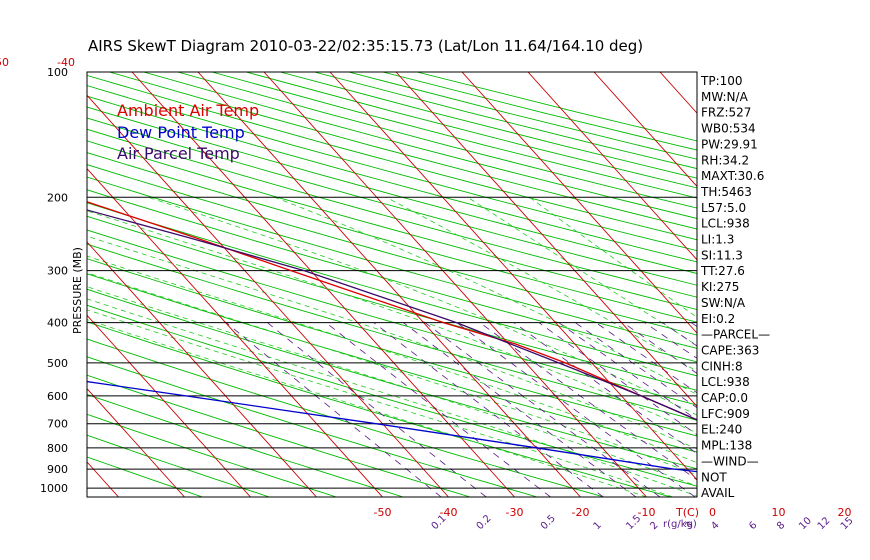 This screenshot has width=870, height=560. Describe the element at coordinates (718, 493) in the screenshot. I see `stat-line: AVAIL` at that location.